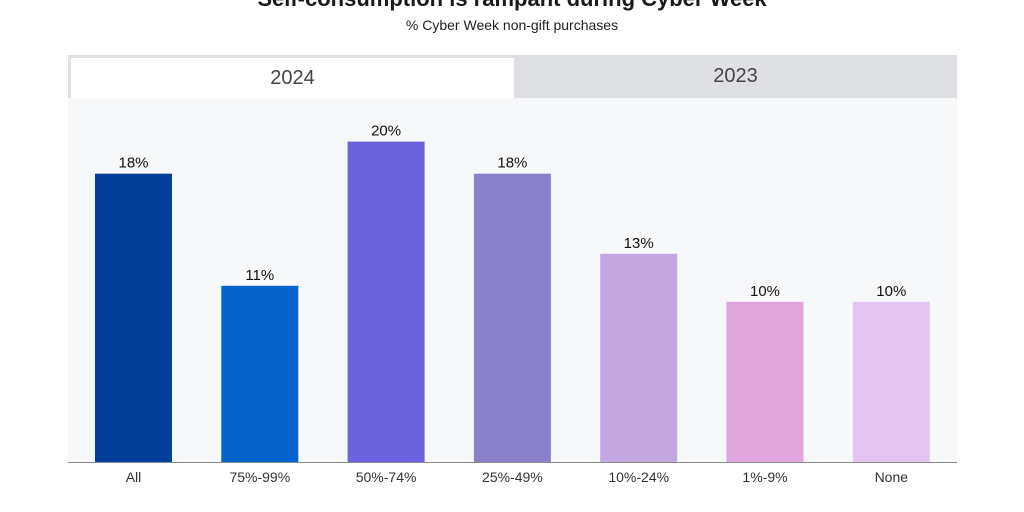  Describe the element at coordinates (386, 131) in the screenshot. I see `bar-value-label: 20%` at that location.